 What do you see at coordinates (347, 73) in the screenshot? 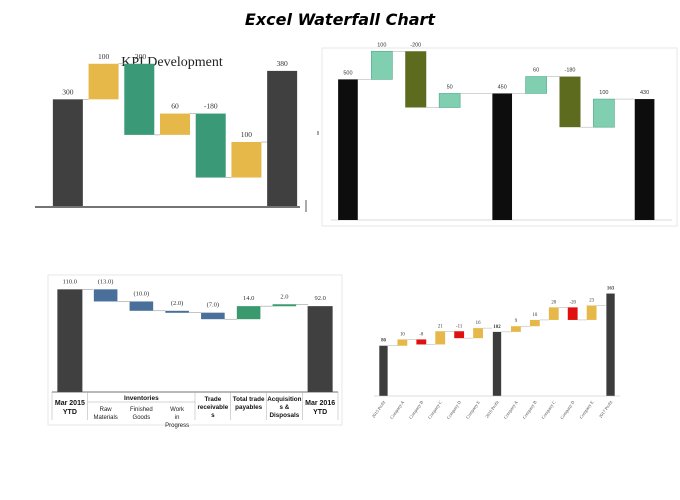
I see `data-label: 500` at bounding box center [347, 73].